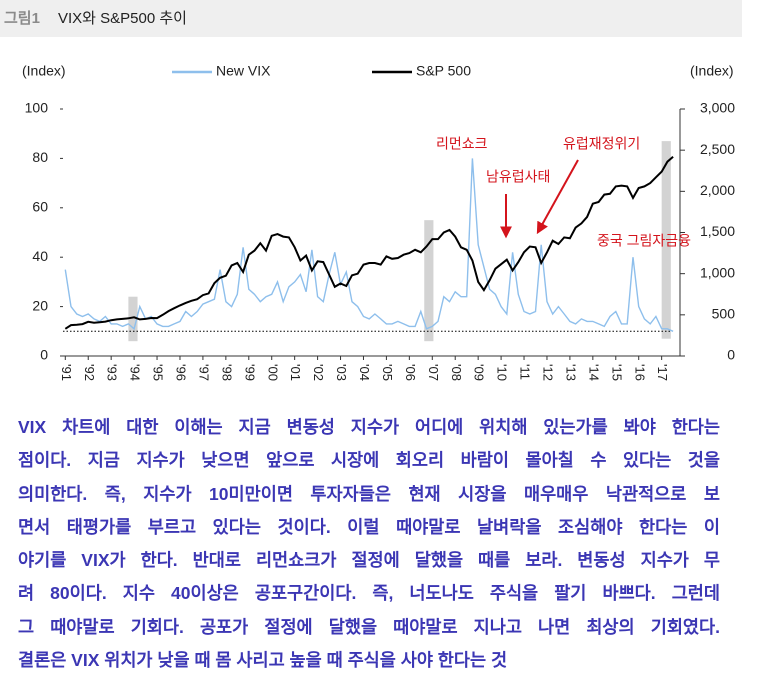 Image resolution: width=770 pixels, height=686 pixels. I want to click on y2-tick-label: 3,000, so click(717, 108).